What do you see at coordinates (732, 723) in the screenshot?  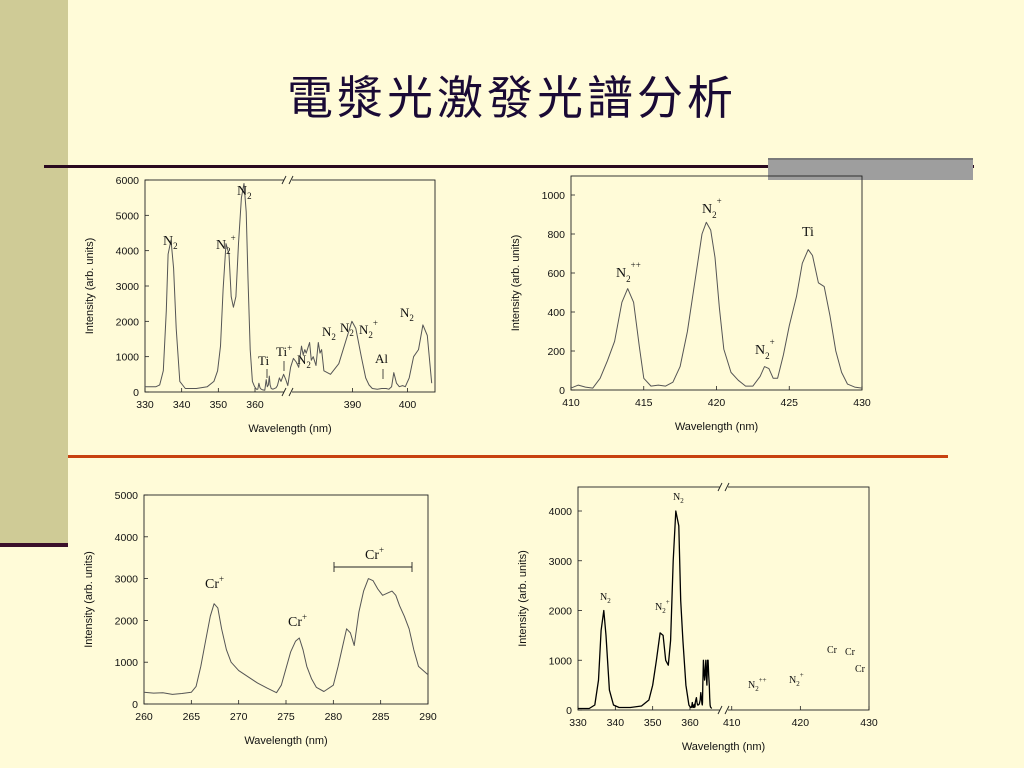 I see `x-tick-label: 410` at bounding box center [732, 723].